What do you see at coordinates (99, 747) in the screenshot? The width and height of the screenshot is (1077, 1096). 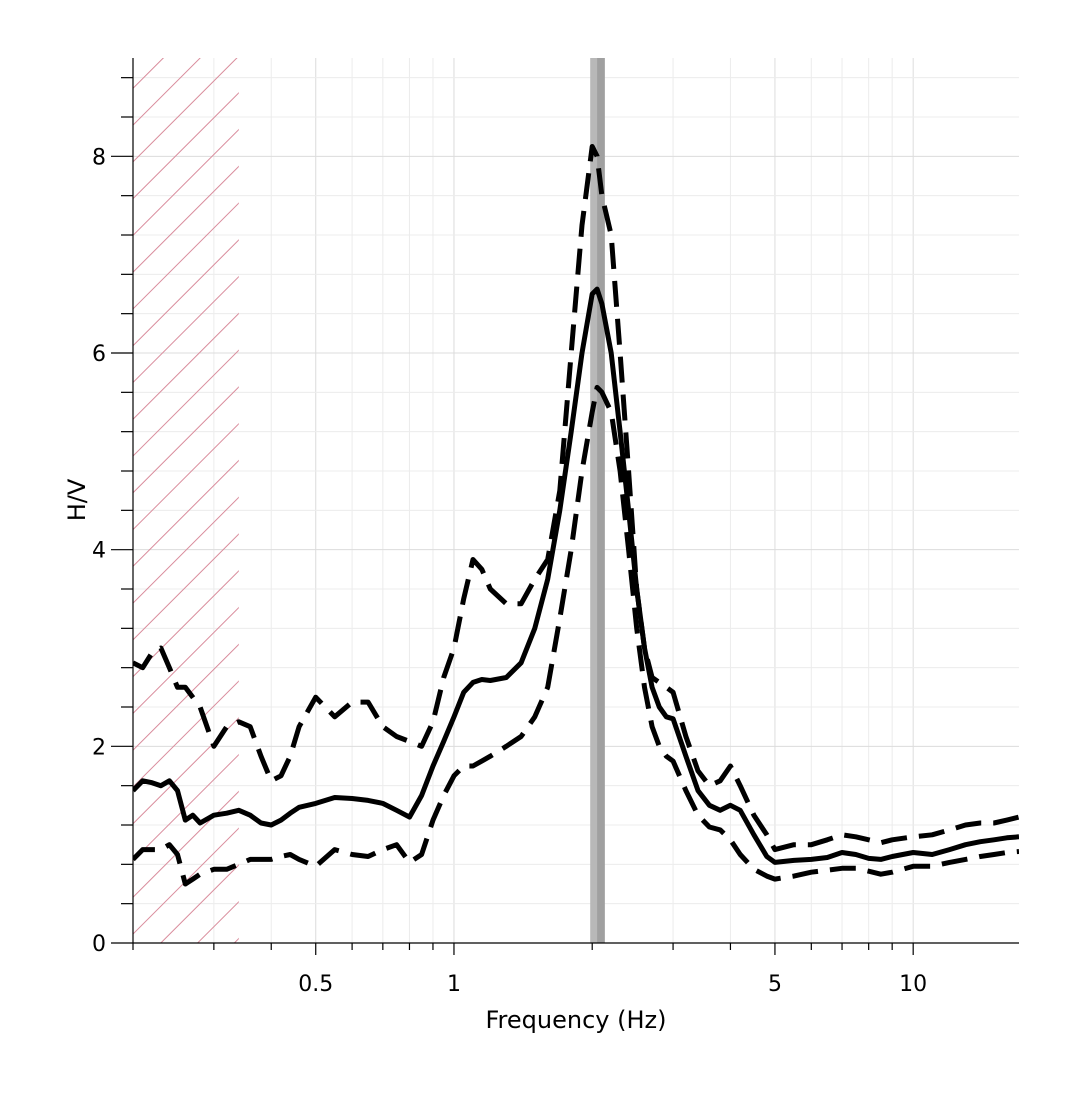 I see `y-tick-label: 2` at bounding box center [99, 747].